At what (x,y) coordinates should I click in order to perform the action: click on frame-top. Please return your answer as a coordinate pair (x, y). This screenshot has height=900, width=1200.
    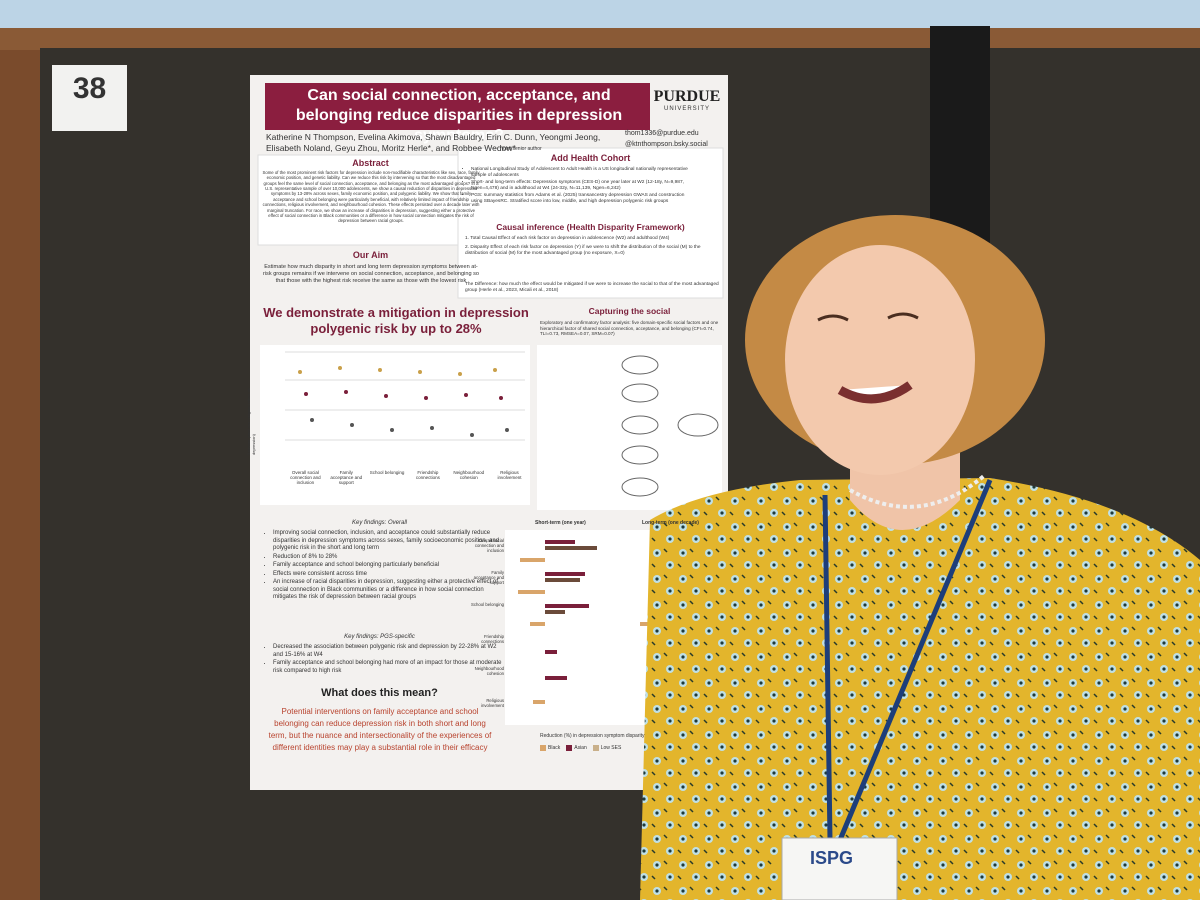
    Looking at the image, I should click on (600, 39).